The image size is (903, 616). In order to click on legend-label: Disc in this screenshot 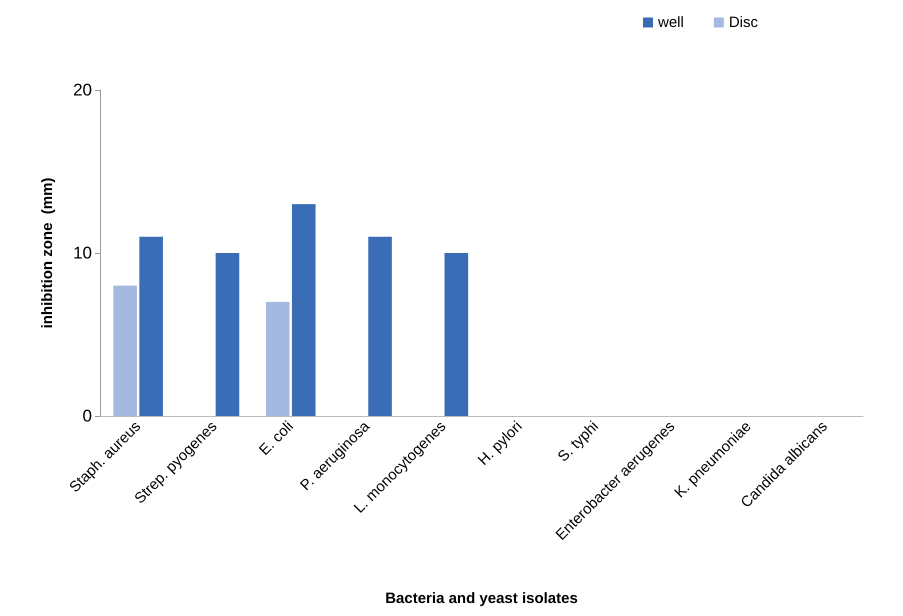, I will do `click(743, 22)`.